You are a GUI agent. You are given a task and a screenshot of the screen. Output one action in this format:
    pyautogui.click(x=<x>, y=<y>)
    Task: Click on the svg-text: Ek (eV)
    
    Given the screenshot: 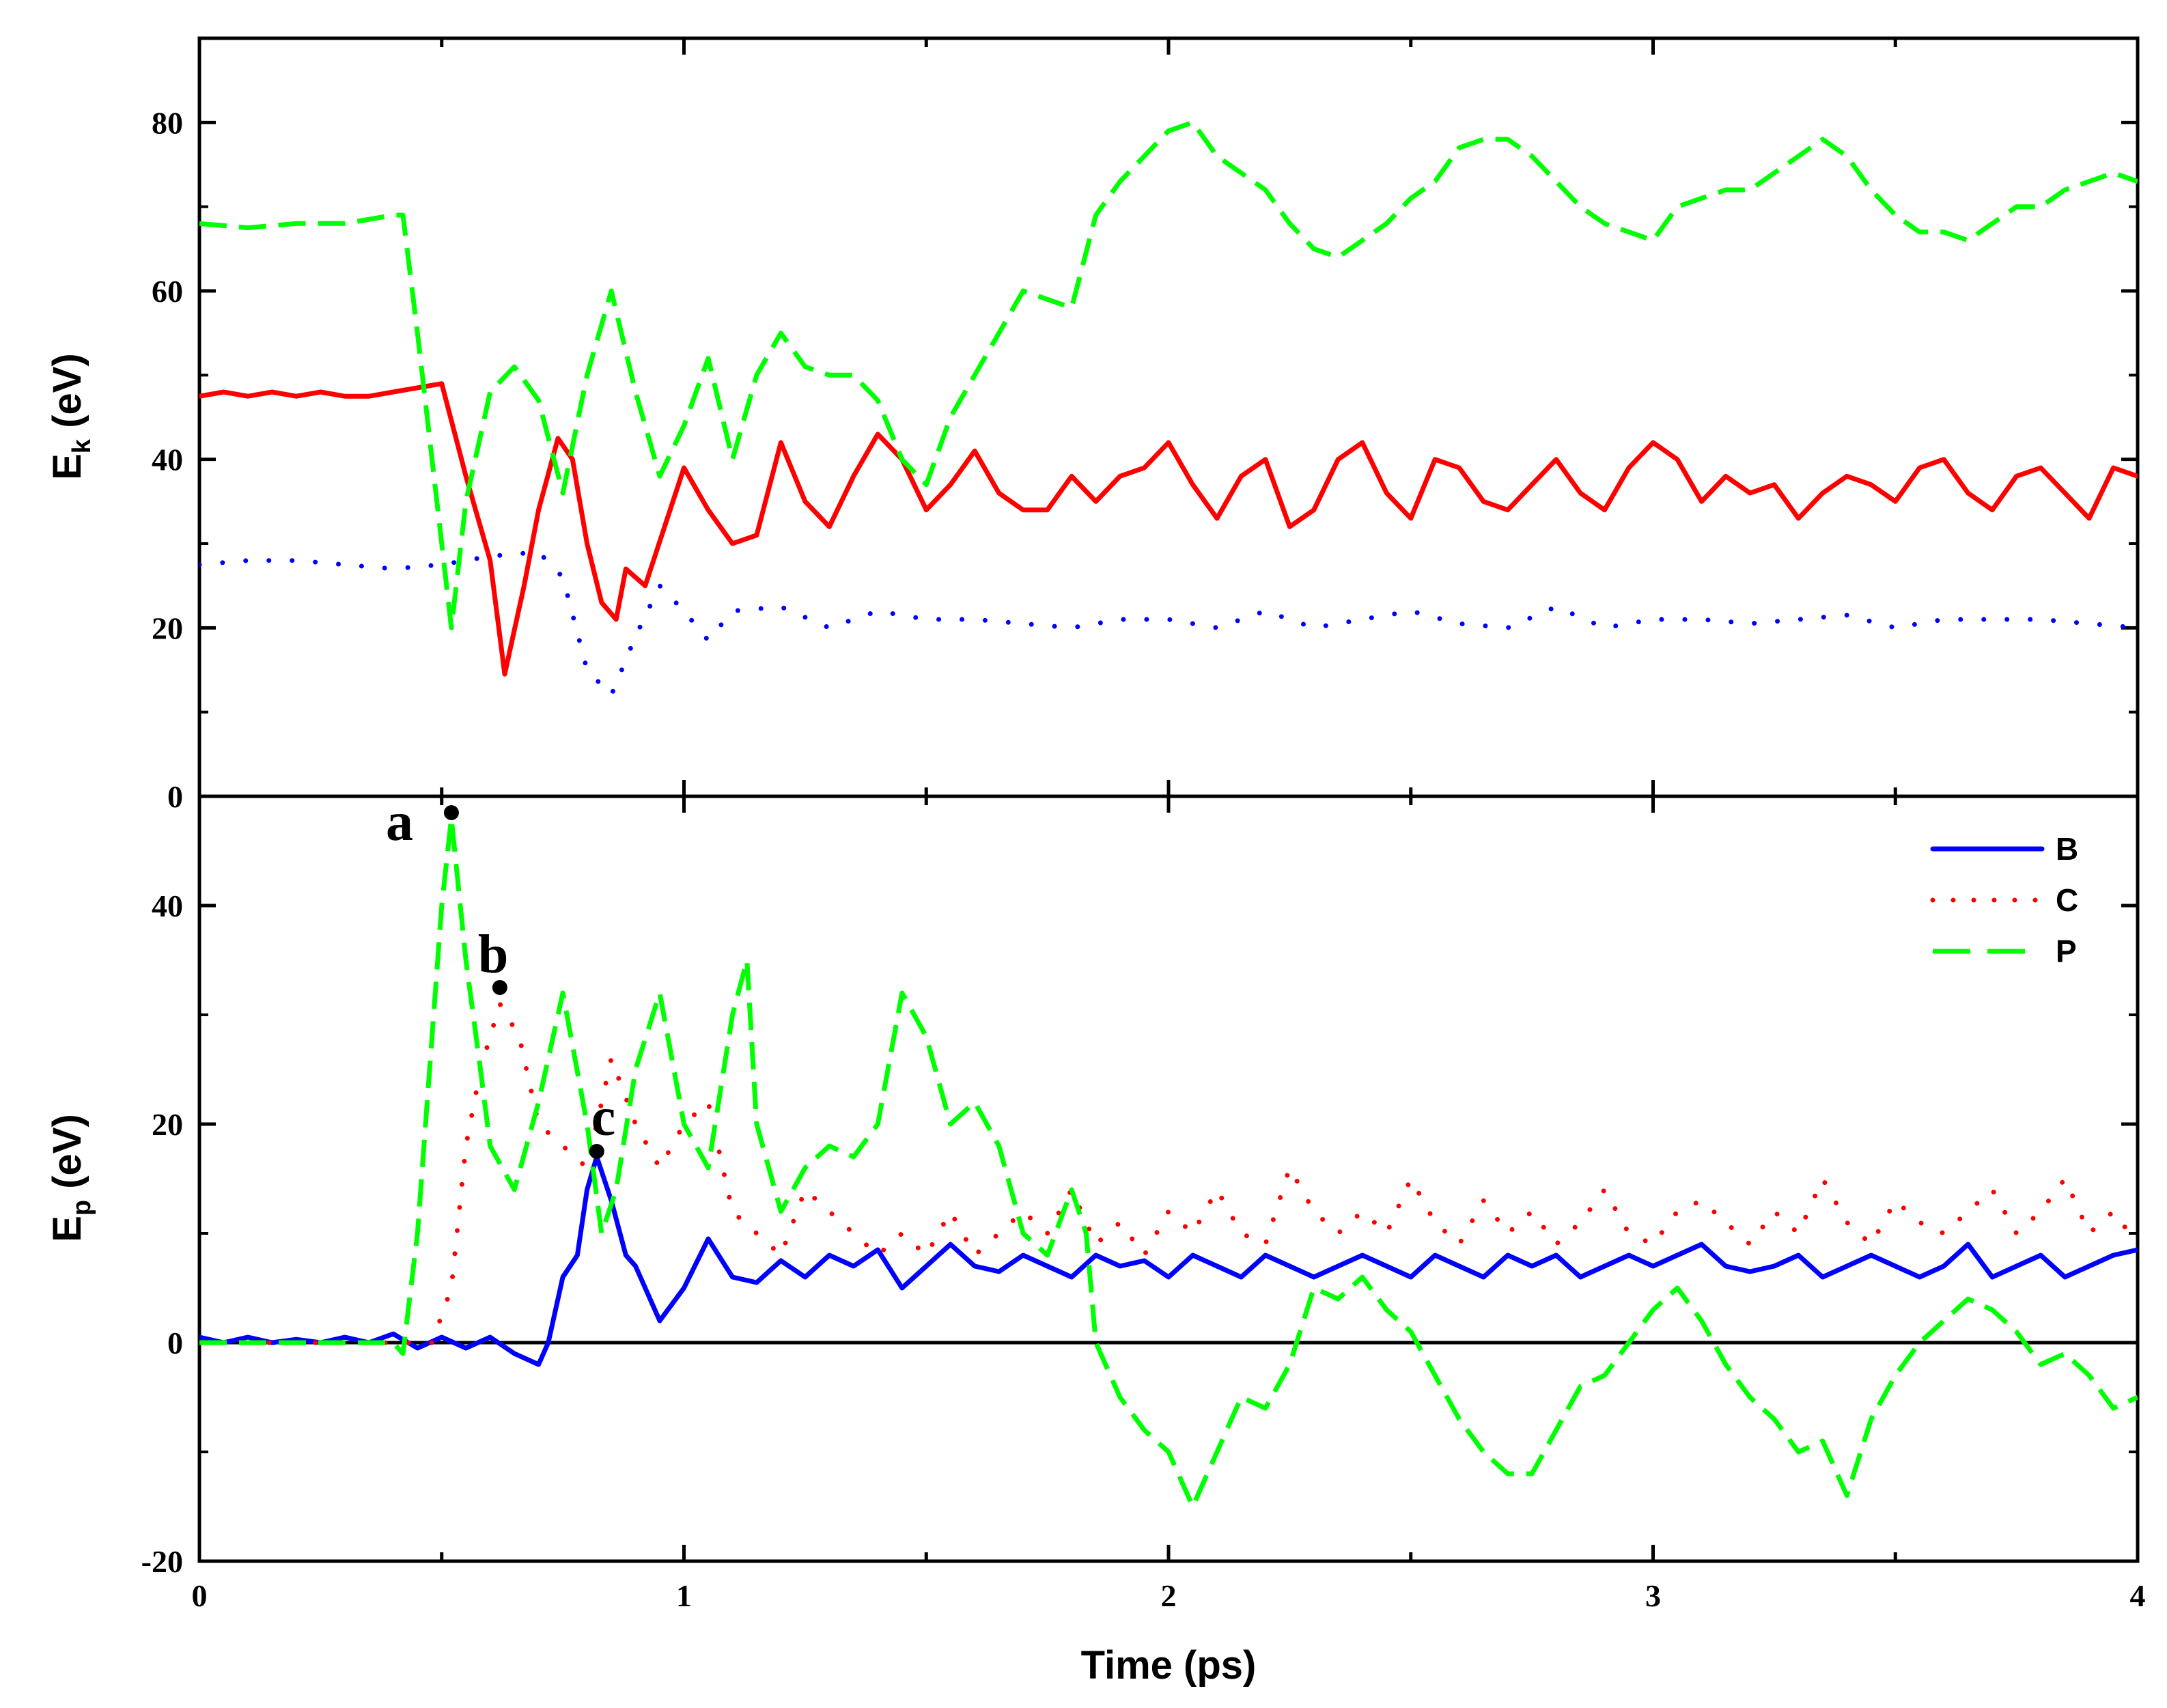 What is the action you would take?
    pyautogui.click(x=70, y=417)
    